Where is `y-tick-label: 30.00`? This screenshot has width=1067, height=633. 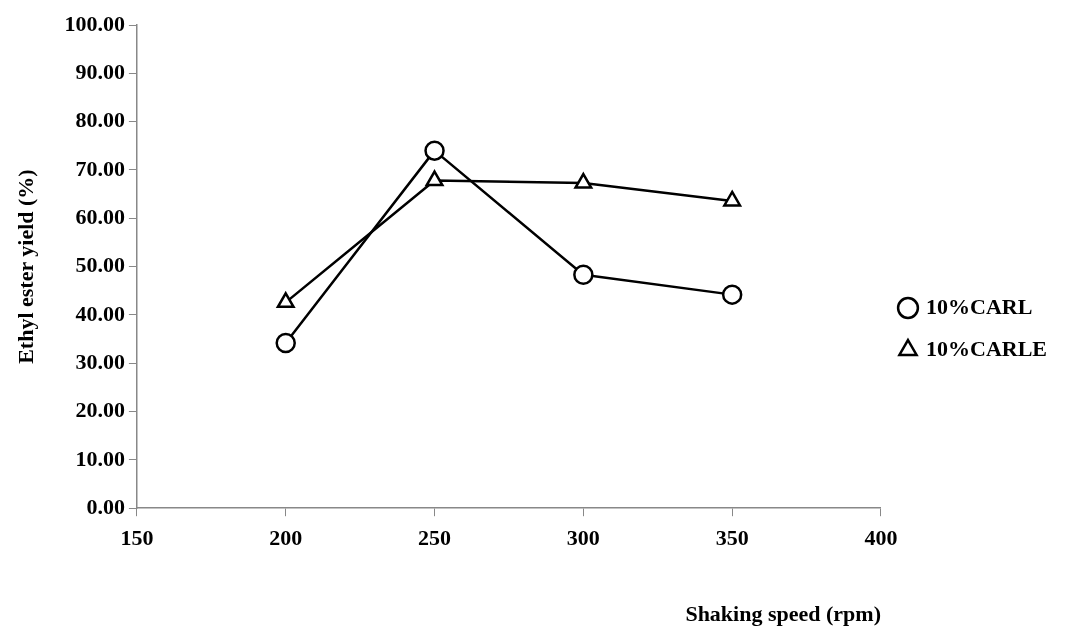 y-tick-label: 30.00 is located at coordinates (100, 361).